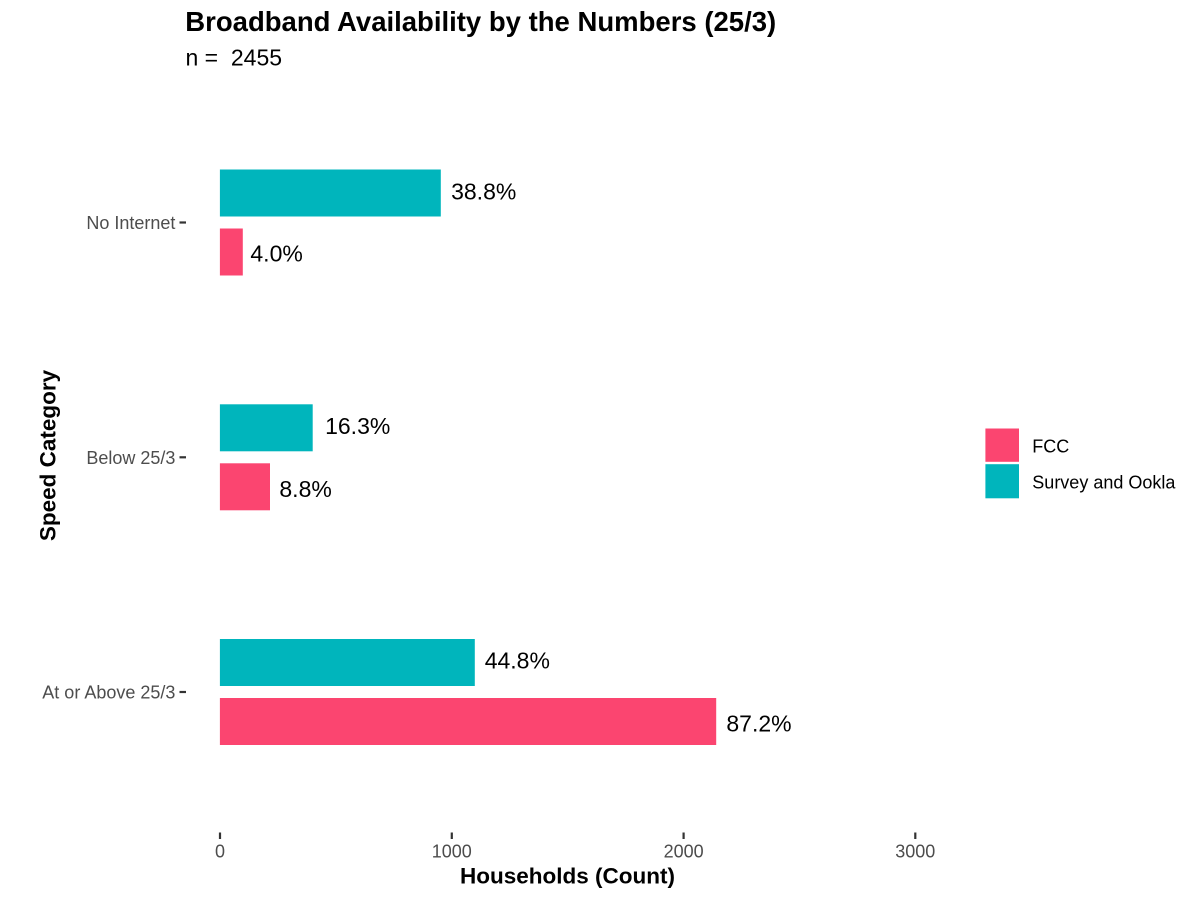 Image resolution: width=1200 pixels, height=900 pixels. Describe the element at coordinates (305, 489) in the screenshot. I see `svg-text: 8.8%` at that location.